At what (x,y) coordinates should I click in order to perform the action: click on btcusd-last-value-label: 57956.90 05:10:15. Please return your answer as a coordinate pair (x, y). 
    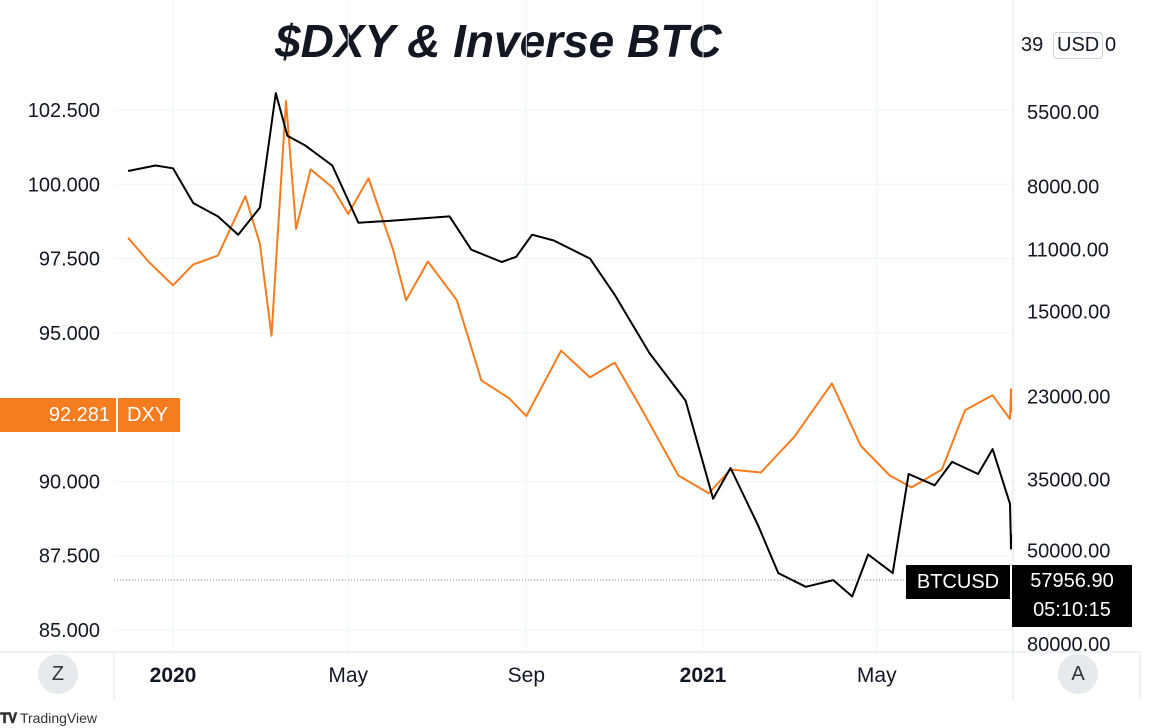
    Looking at the image, I should click on (1072, 596).